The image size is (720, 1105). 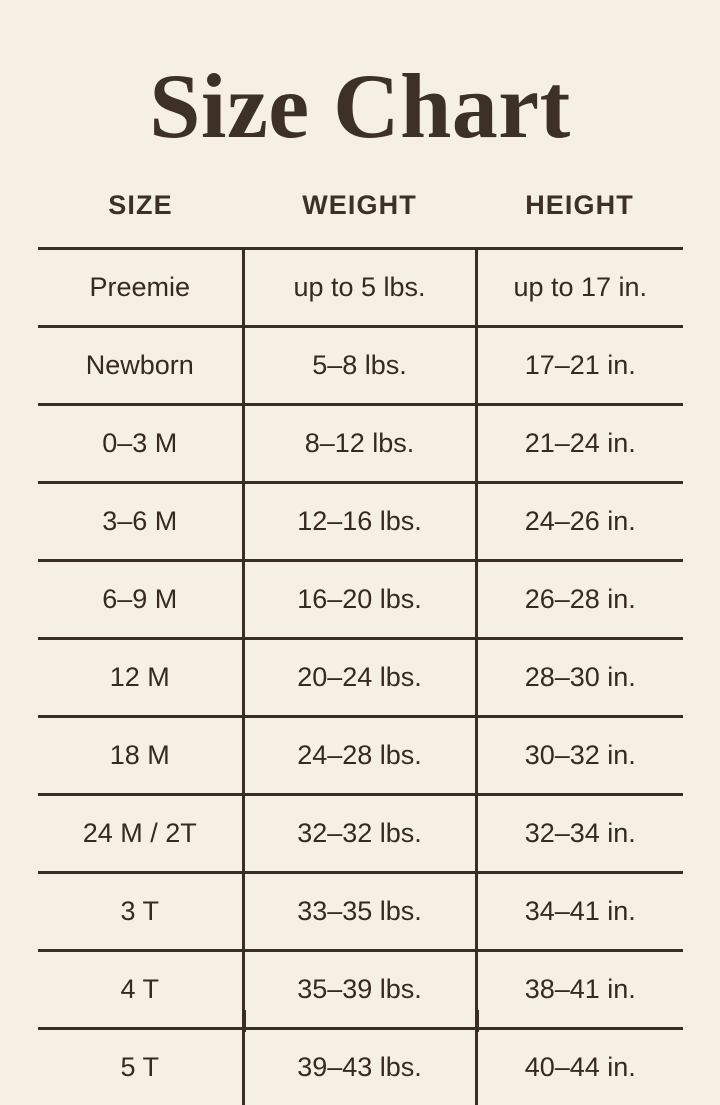 I want to click on cell-size: 24 M / 2T, so click(x=140, y=834).